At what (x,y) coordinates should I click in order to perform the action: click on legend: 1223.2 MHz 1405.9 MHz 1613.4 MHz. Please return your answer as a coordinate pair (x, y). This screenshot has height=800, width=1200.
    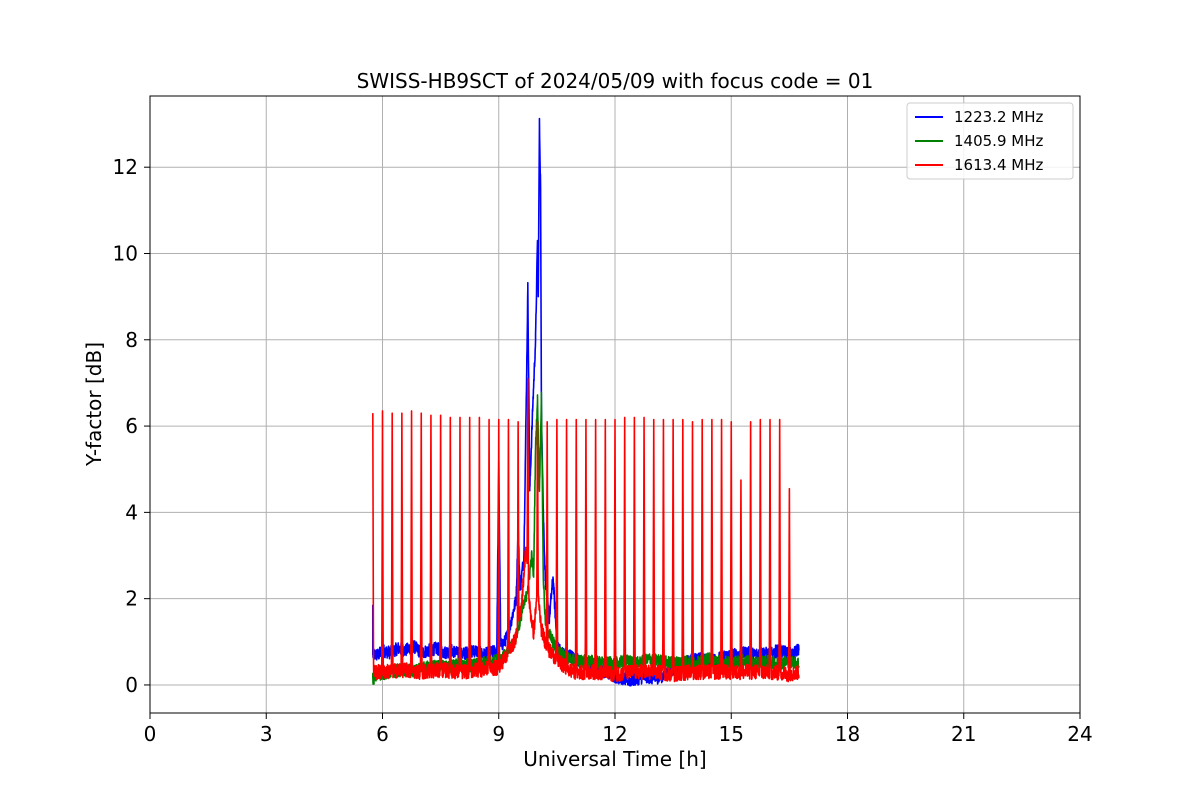
    Looking at the image, I should click on (990, 141).